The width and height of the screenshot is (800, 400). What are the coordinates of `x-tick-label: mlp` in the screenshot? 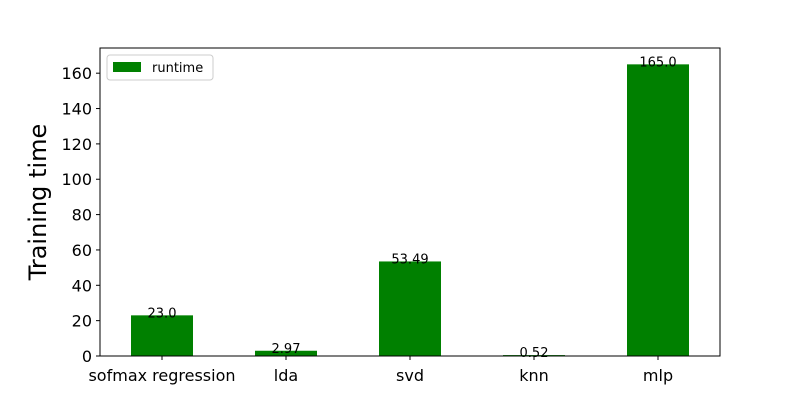 It's located at (658, 375).